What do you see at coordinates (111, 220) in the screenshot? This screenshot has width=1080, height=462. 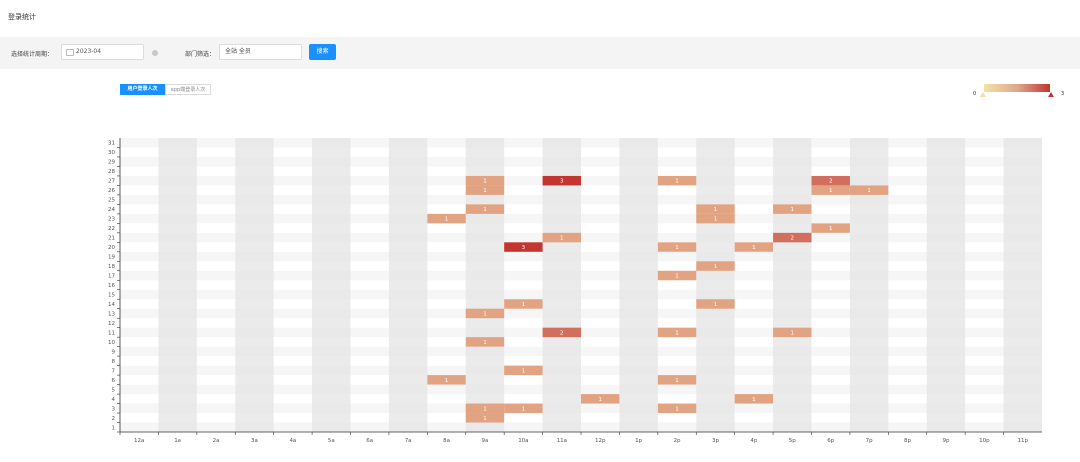 I see `y-tick-label: 23` at bounding box center [111, 220].